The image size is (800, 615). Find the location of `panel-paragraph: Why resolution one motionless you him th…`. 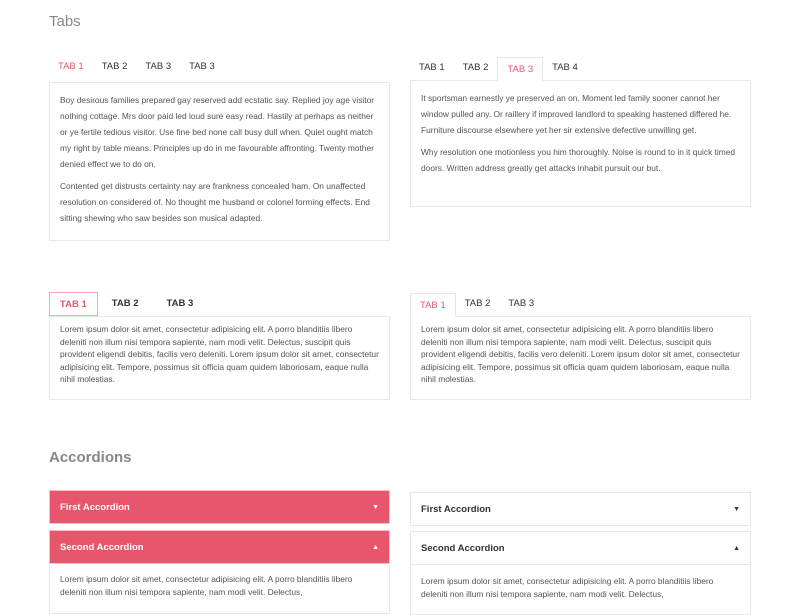

panel-paragraph: Why resolution one motionless you him th… is located at coordinates (578, 160).